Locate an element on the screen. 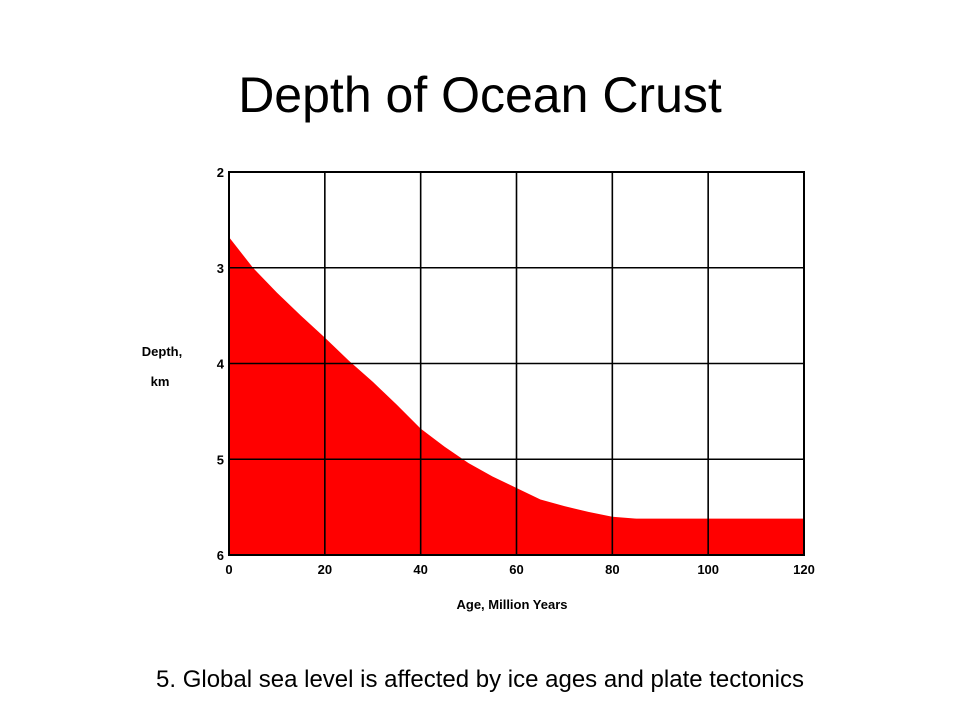 This screenshot has height=720, width=960. x-tick-label: 120 is located at coordinates (804, 569).